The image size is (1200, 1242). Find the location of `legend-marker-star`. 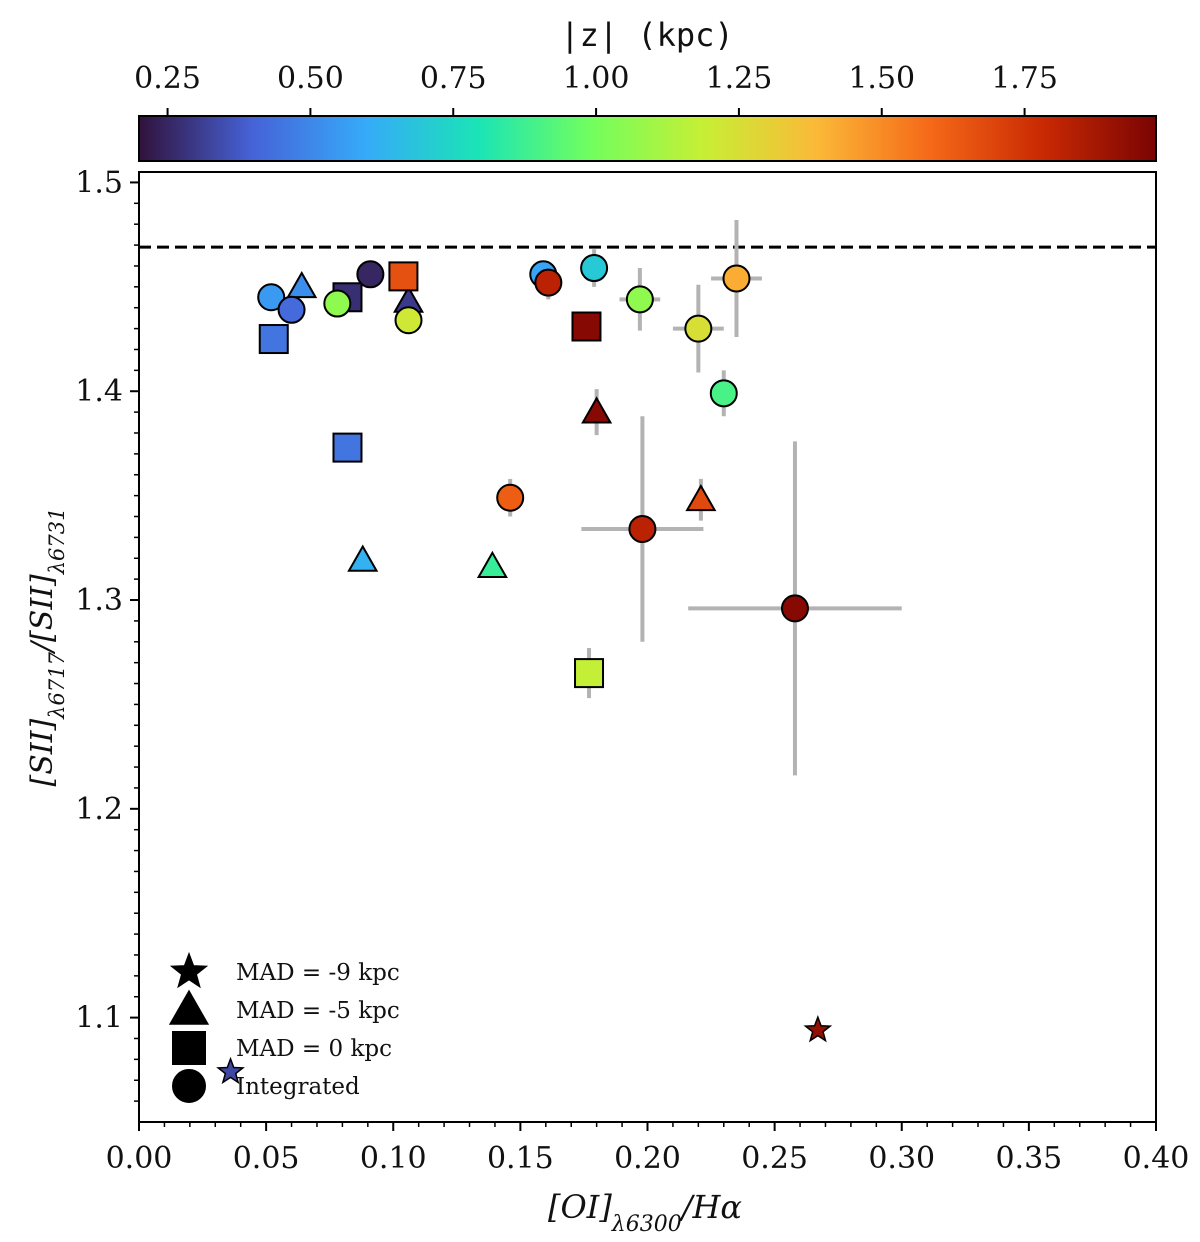

legend-marker-star is located at coordinates (189, 970).